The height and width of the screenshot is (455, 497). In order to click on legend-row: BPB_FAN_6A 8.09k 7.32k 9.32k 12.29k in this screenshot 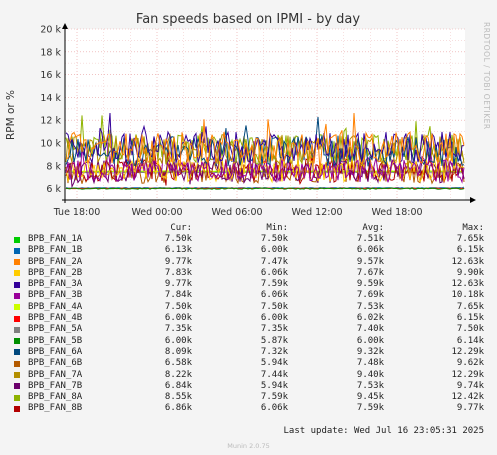, I will do `click(252, 352)`.